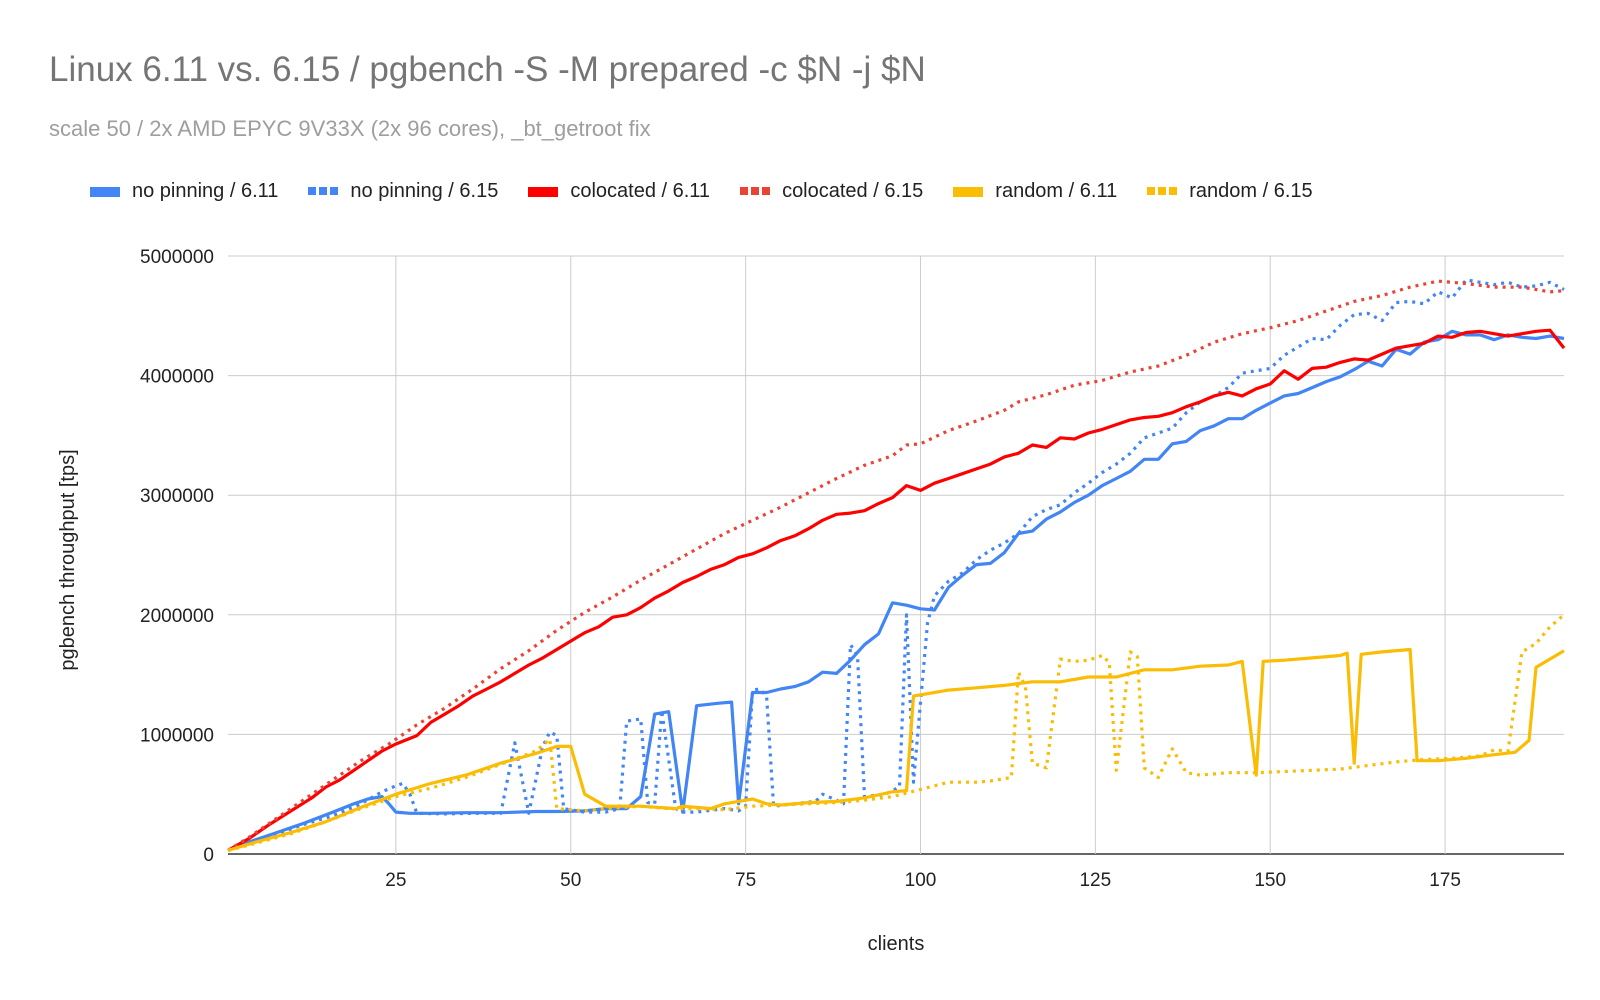 The height and width of the screenshot is (1000, 1600). Describe the element at coordinates (424, 191) in the screenshot. I see `legend-label: no pinning / 6.15` at that location.